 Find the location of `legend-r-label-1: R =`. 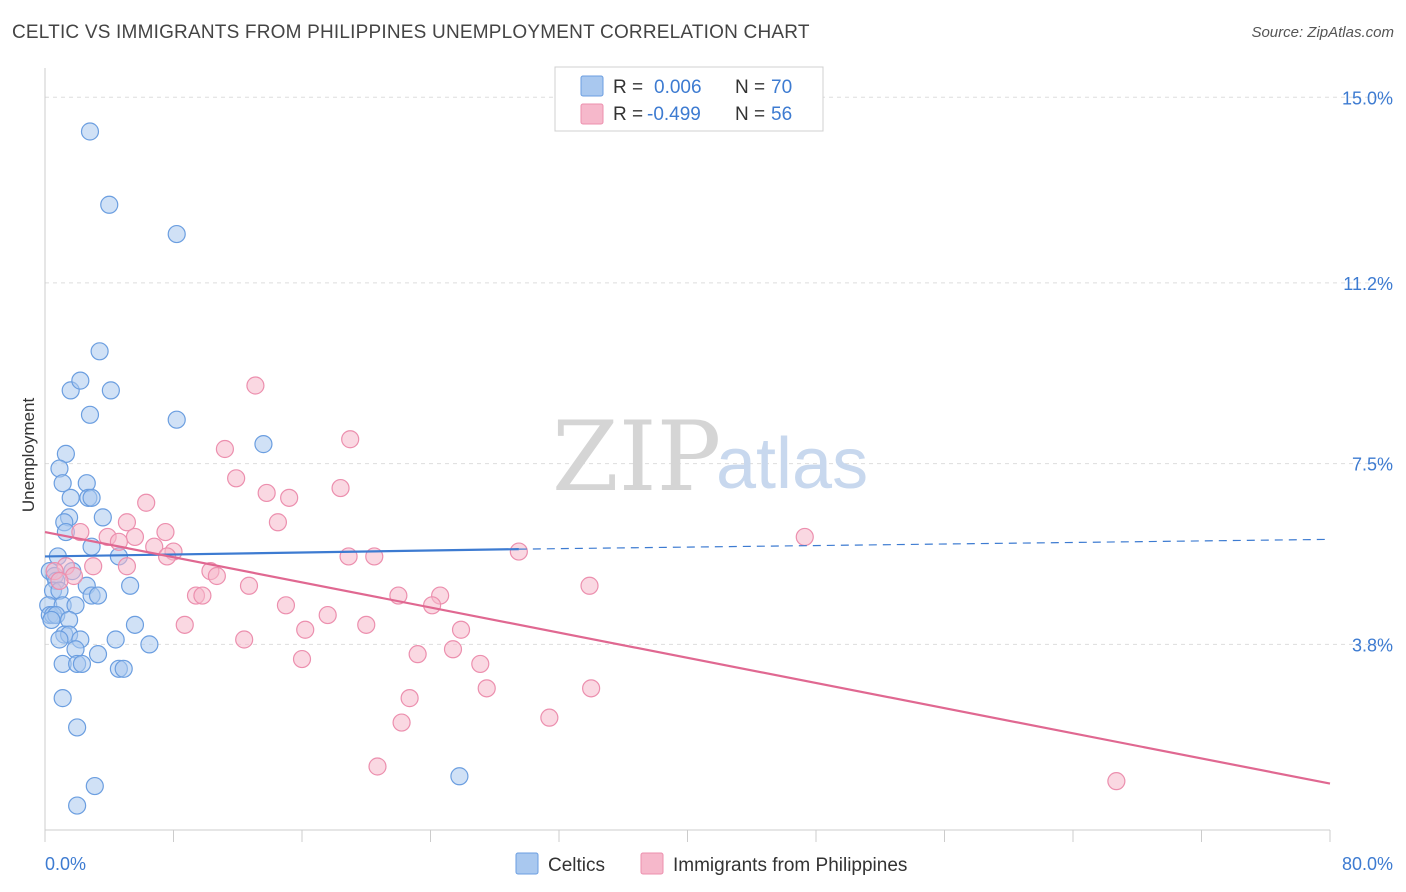

legend-r-label-1: R = is located at coordinates (628, 87).